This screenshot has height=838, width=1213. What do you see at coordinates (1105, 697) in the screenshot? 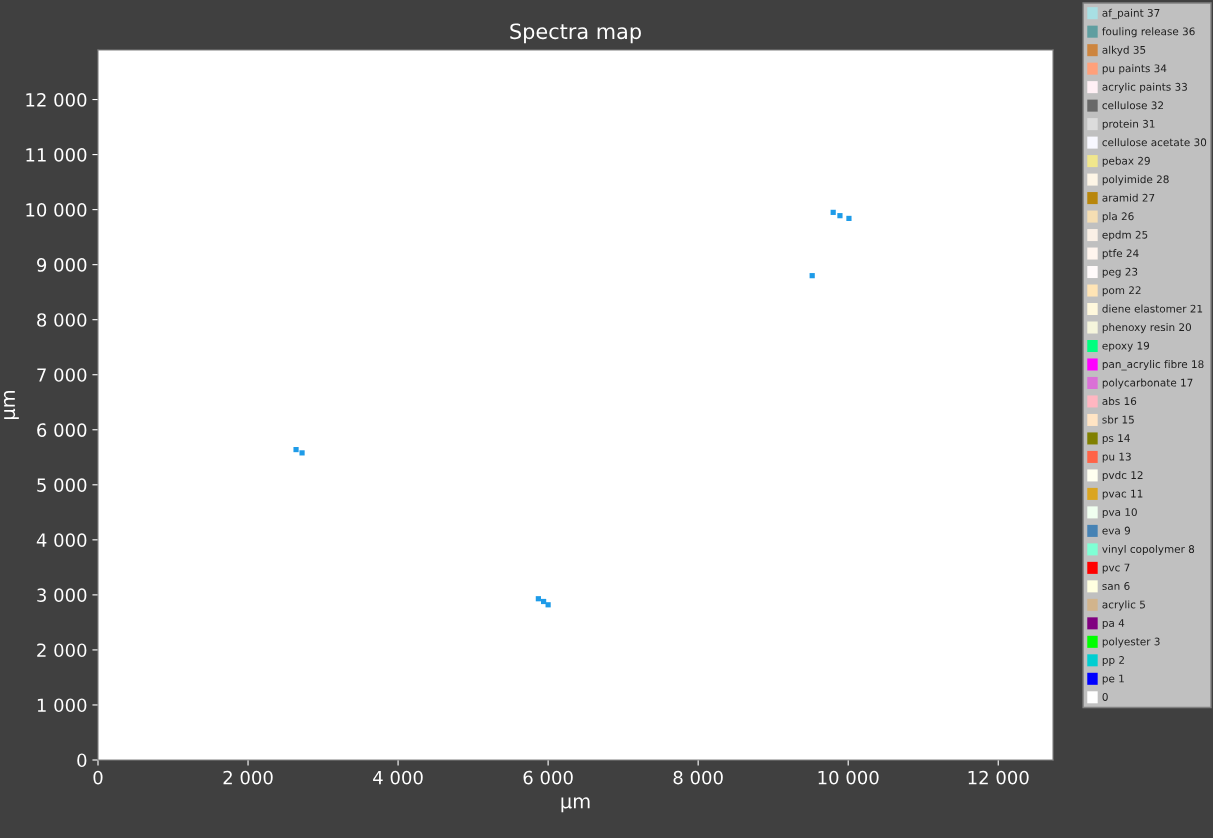
I see `legend-label: 0` at bounding box center [1105, 697].